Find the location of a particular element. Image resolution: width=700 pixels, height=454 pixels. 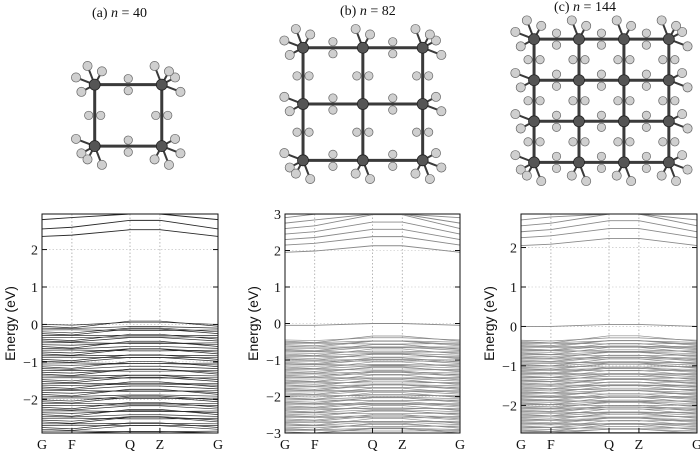

y-tick-label: −1 is located at coordinates (273, 361).